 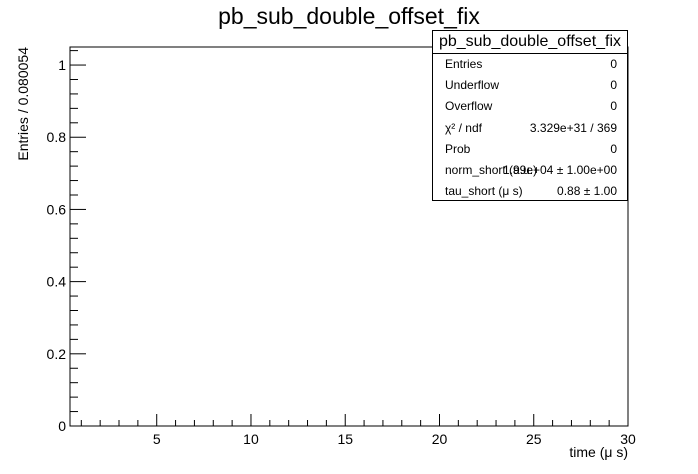 What do you see at coordinates (57, 354) in the screenshot?
I see `y-tick-label: 0.2` at bounding box center [57, 354].